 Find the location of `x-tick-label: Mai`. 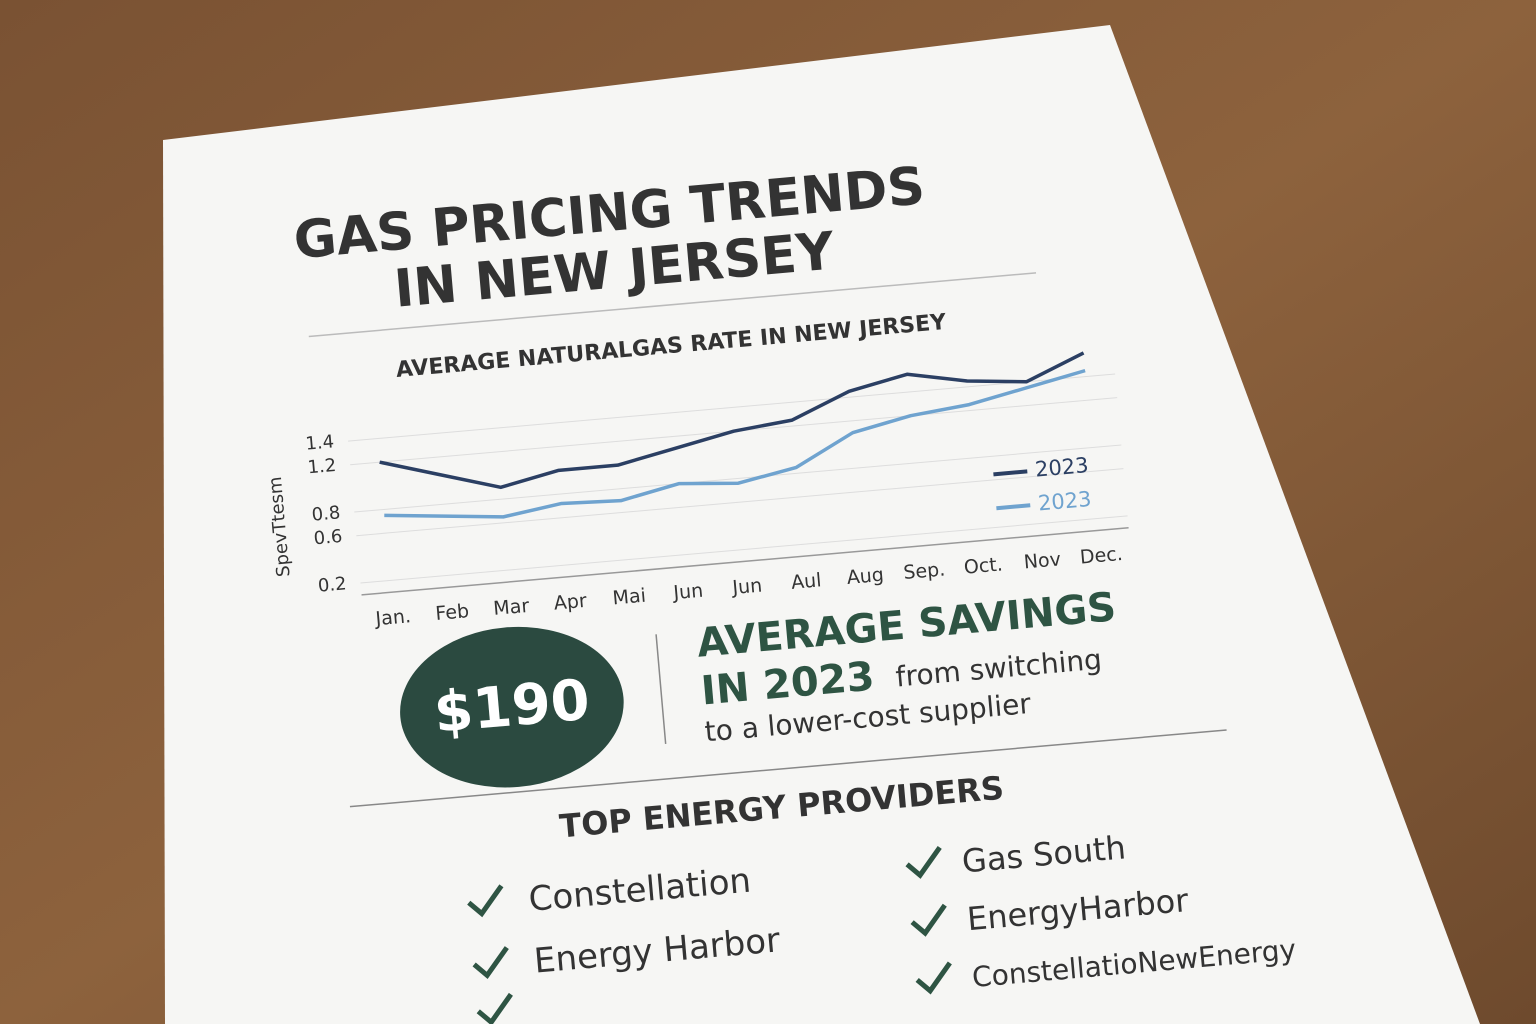

x-tick-label: Mai is located at coordinates (629, 597).